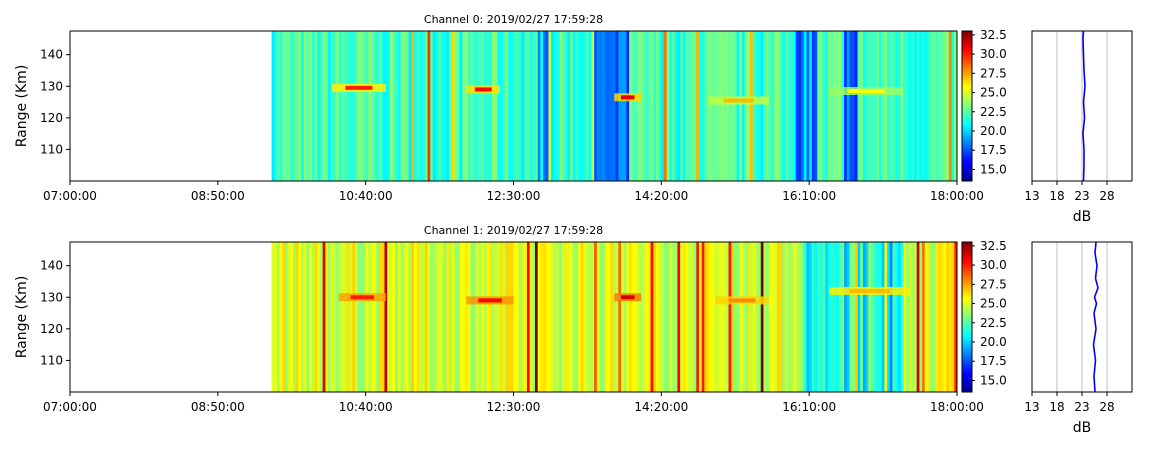 The height and width of the screenshot is (450, 1150). Describe the element at coordinates (993, 73) in the screenshot. I see `colorbar-tick-label: 27.5` at that location.